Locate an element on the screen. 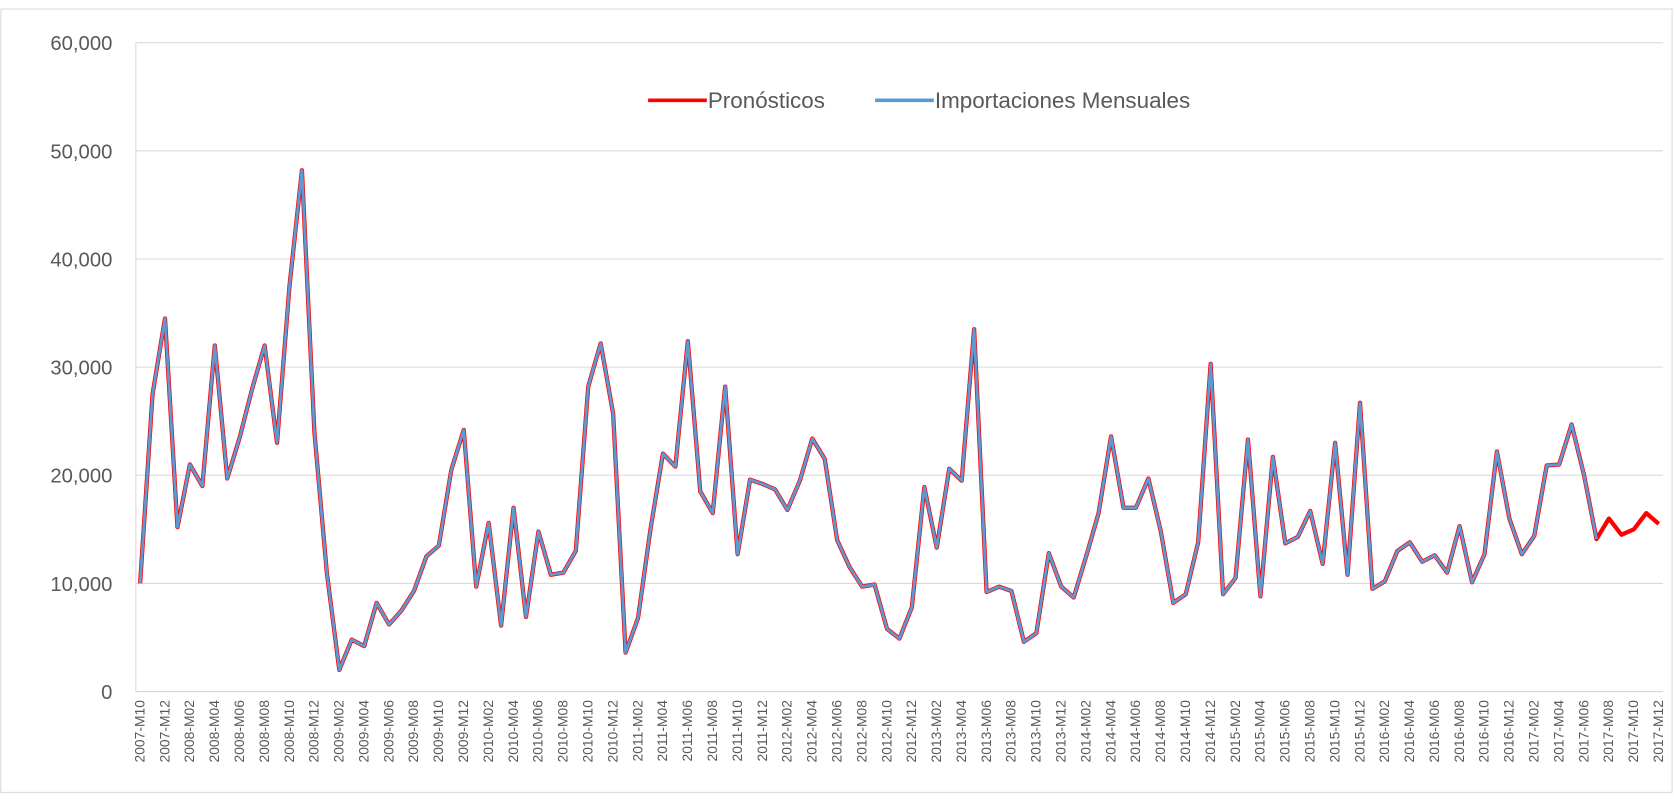  x-tick-label: 2009-M08 is located at coordinates (413, 731).